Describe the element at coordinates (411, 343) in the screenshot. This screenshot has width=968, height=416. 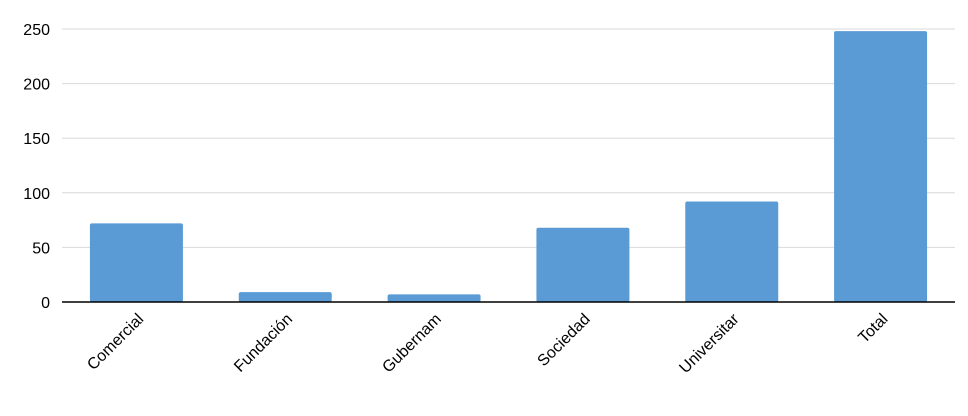
I see `x-tick-label: Gubernam` at that location.